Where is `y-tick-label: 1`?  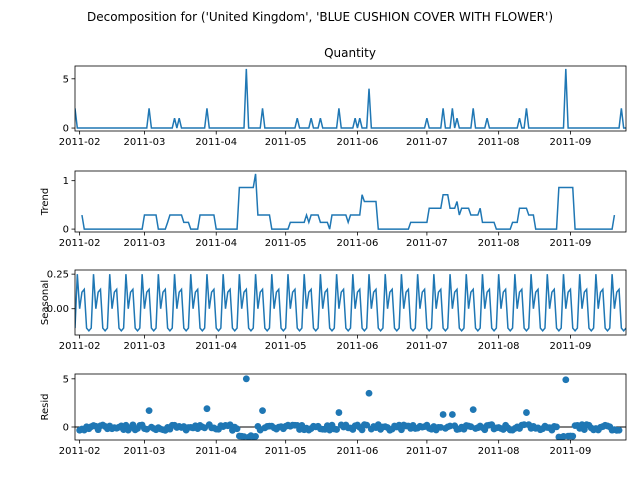
y-tick-label: 1 is located at coordinates (66, 181).